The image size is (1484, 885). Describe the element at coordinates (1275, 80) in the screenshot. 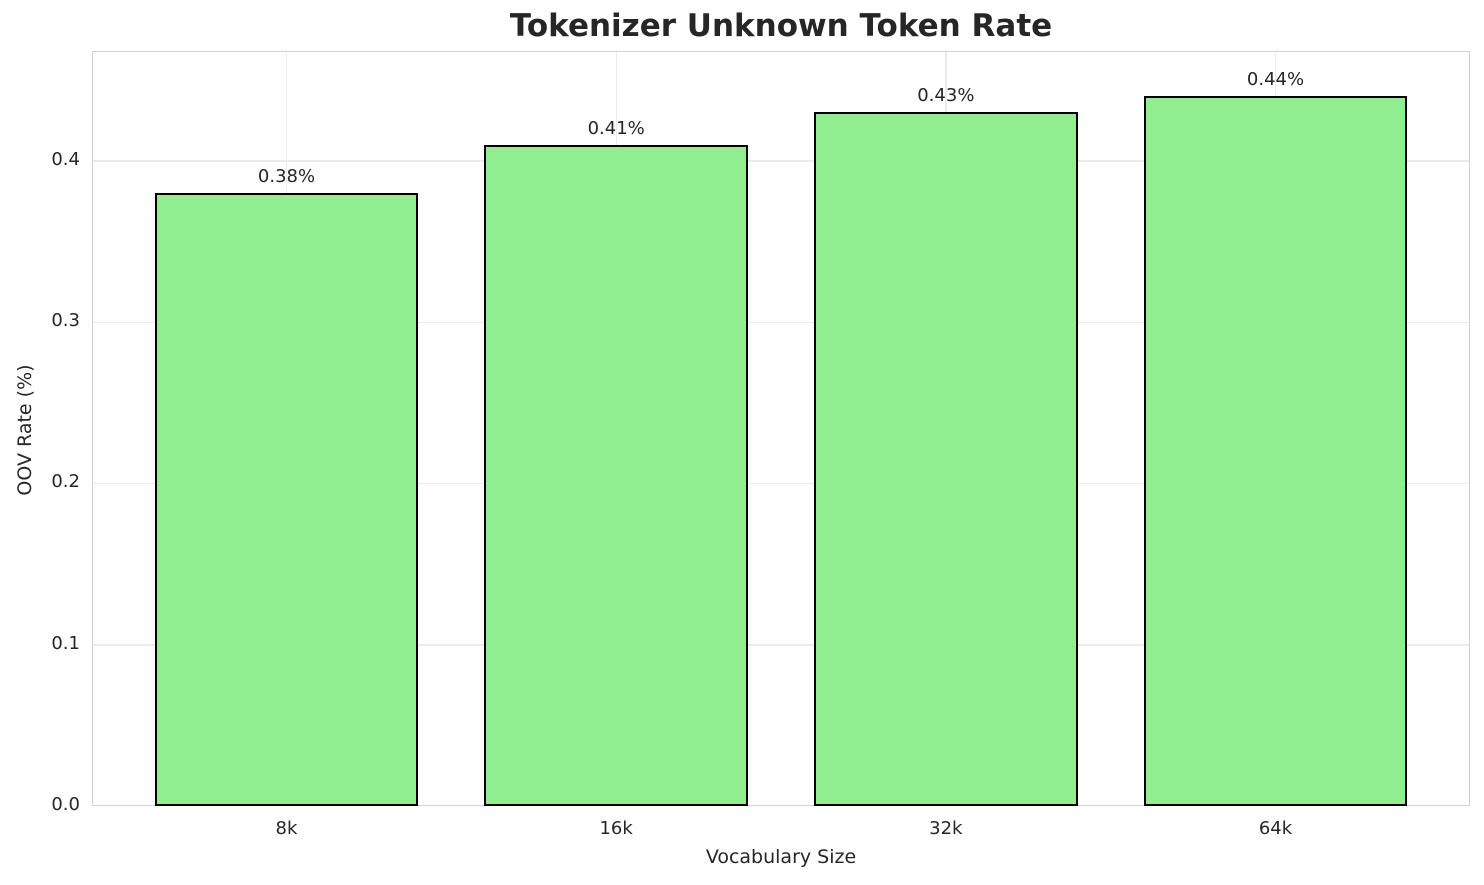

I see `bar-value-label: 0.44%` at that location.